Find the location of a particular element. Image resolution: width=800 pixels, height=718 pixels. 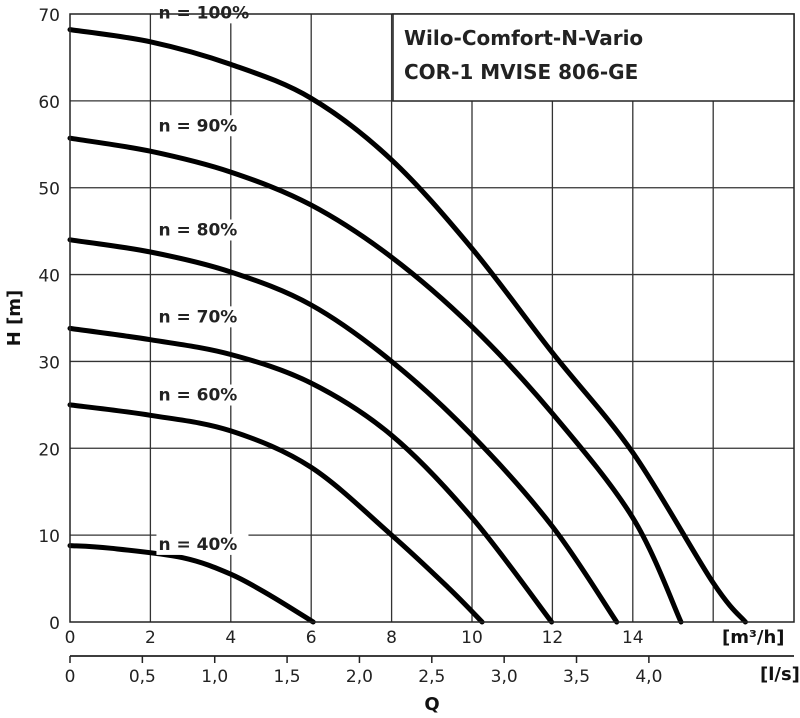

x-tick-label-primary: 0 is located at coordinates (70, 638).